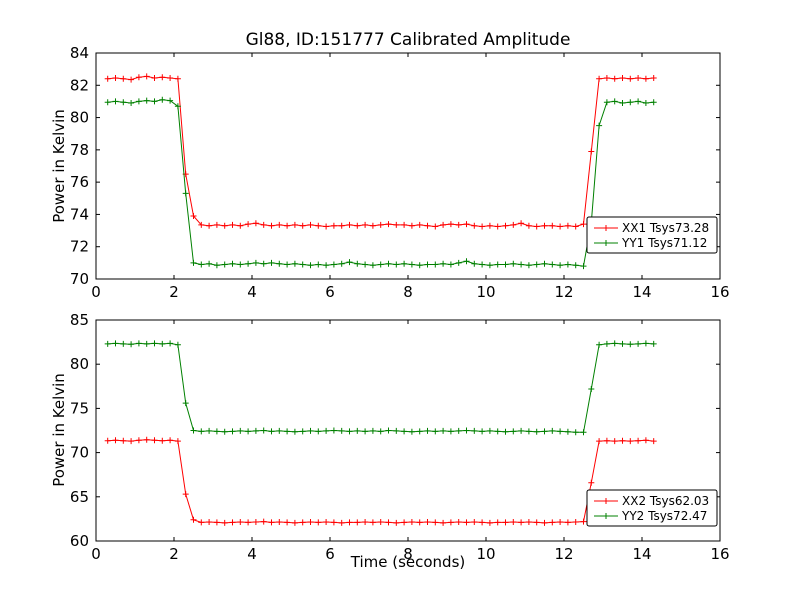 The width and height of the screenshot is (800, 600). Describe the element at coordinates (79, 150) in the screenshot. I see `y-tick-label: 78` at that location.